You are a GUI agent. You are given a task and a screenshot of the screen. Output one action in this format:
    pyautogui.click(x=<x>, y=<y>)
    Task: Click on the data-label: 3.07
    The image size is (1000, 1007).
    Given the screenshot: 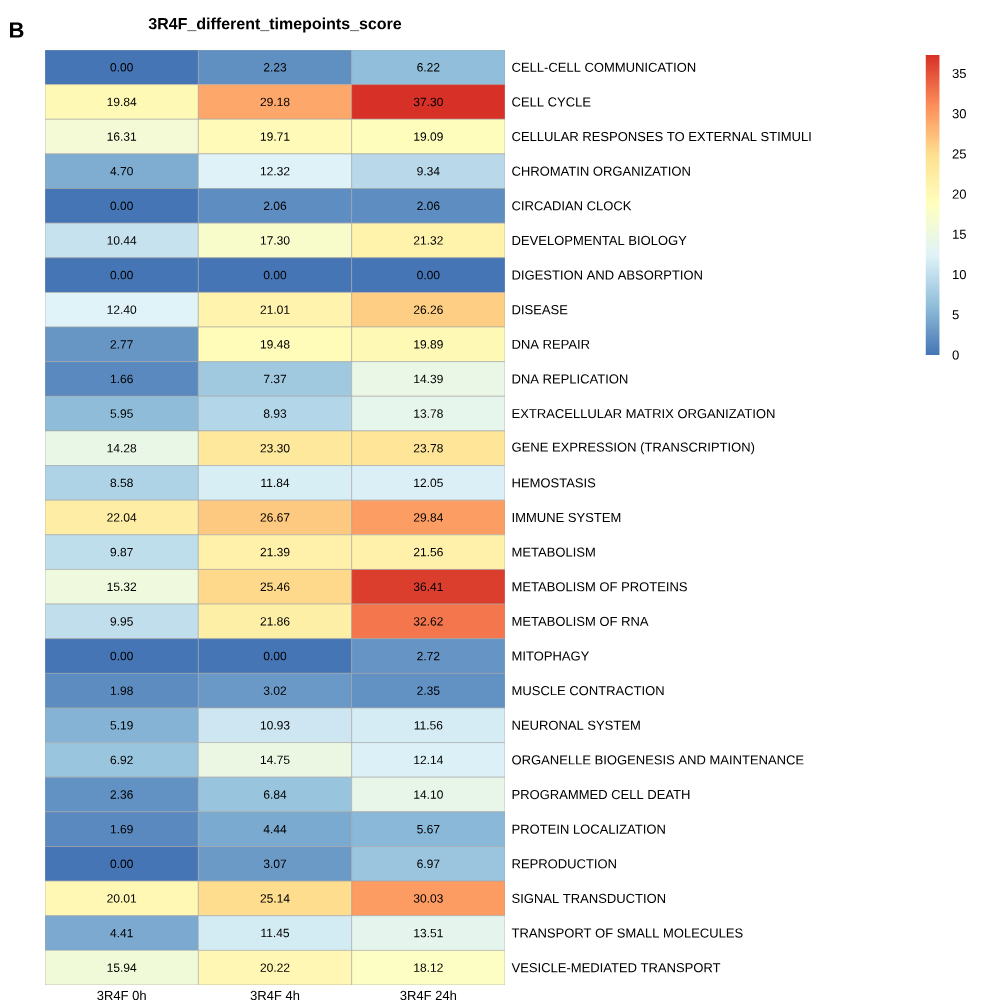 What is the action you would take?
    pyautogui.click(x=275, y=864)
    